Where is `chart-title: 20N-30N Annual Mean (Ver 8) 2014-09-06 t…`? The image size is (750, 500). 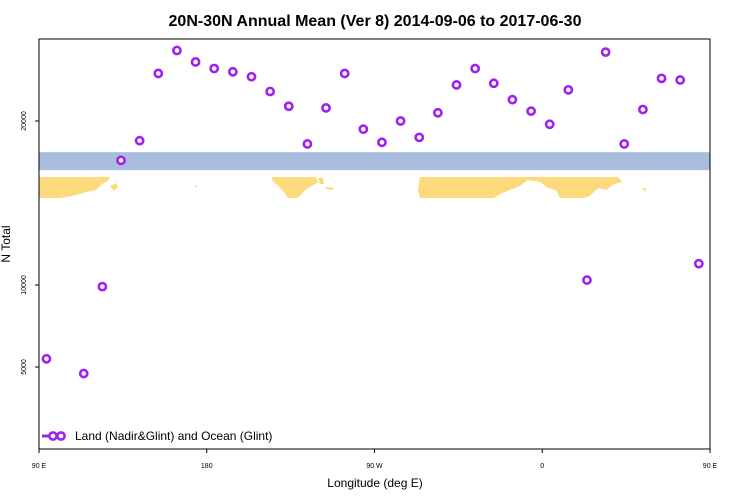
chart-title: 20N-30N Annual Mean (Ver 8) 2014-09-06 t… is located at coordinates (375, 21).